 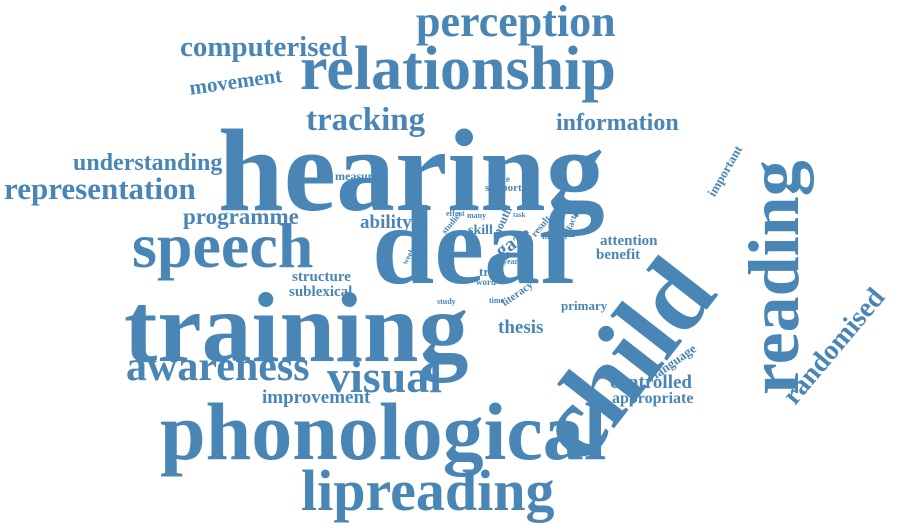 I want to click on word-lipreading: lipreading, so click(x=428, y=490).